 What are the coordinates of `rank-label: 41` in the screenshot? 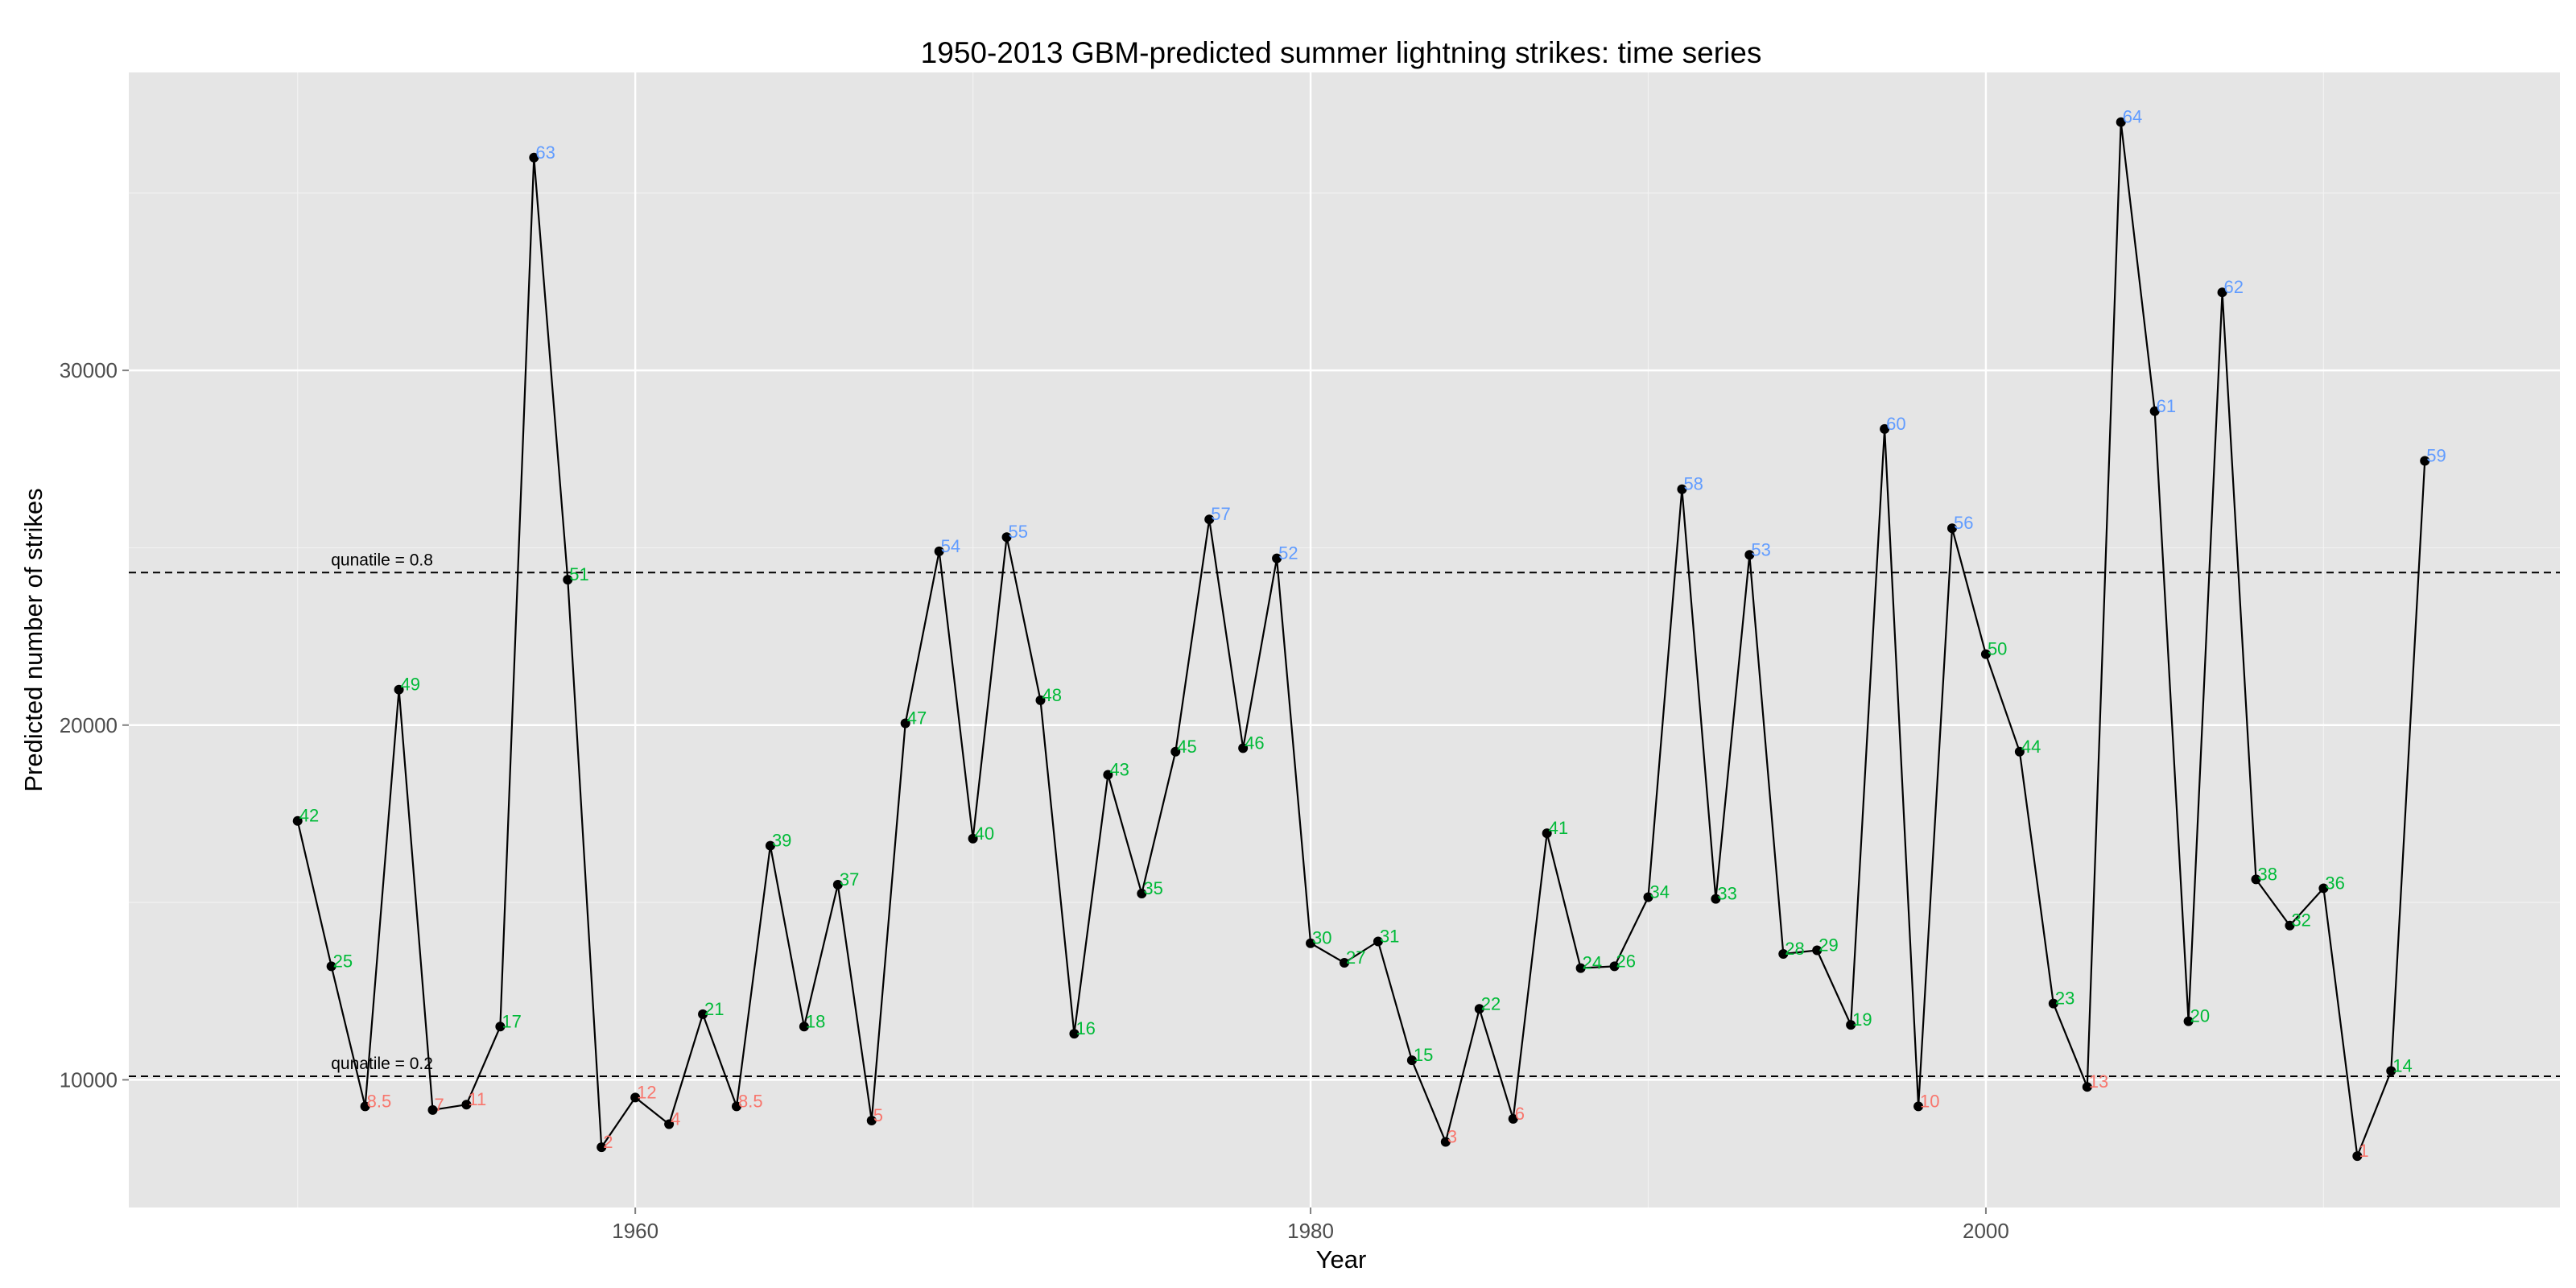 It's located at (1558, 828).